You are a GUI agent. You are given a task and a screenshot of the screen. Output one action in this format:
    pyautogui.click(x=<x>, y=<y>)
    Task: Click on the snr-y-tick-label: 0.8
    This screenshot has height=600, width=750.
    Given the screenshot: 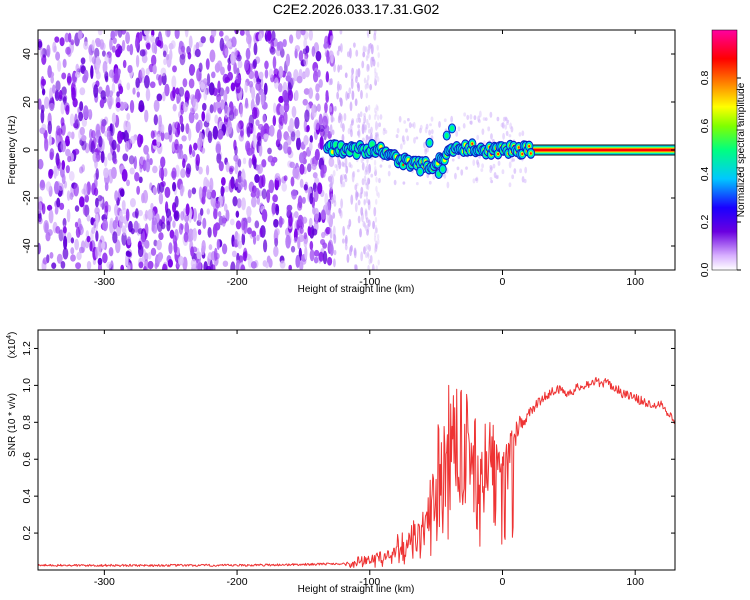 What is the action you would take?
    pyautogui.click(x=27, y=422)
    